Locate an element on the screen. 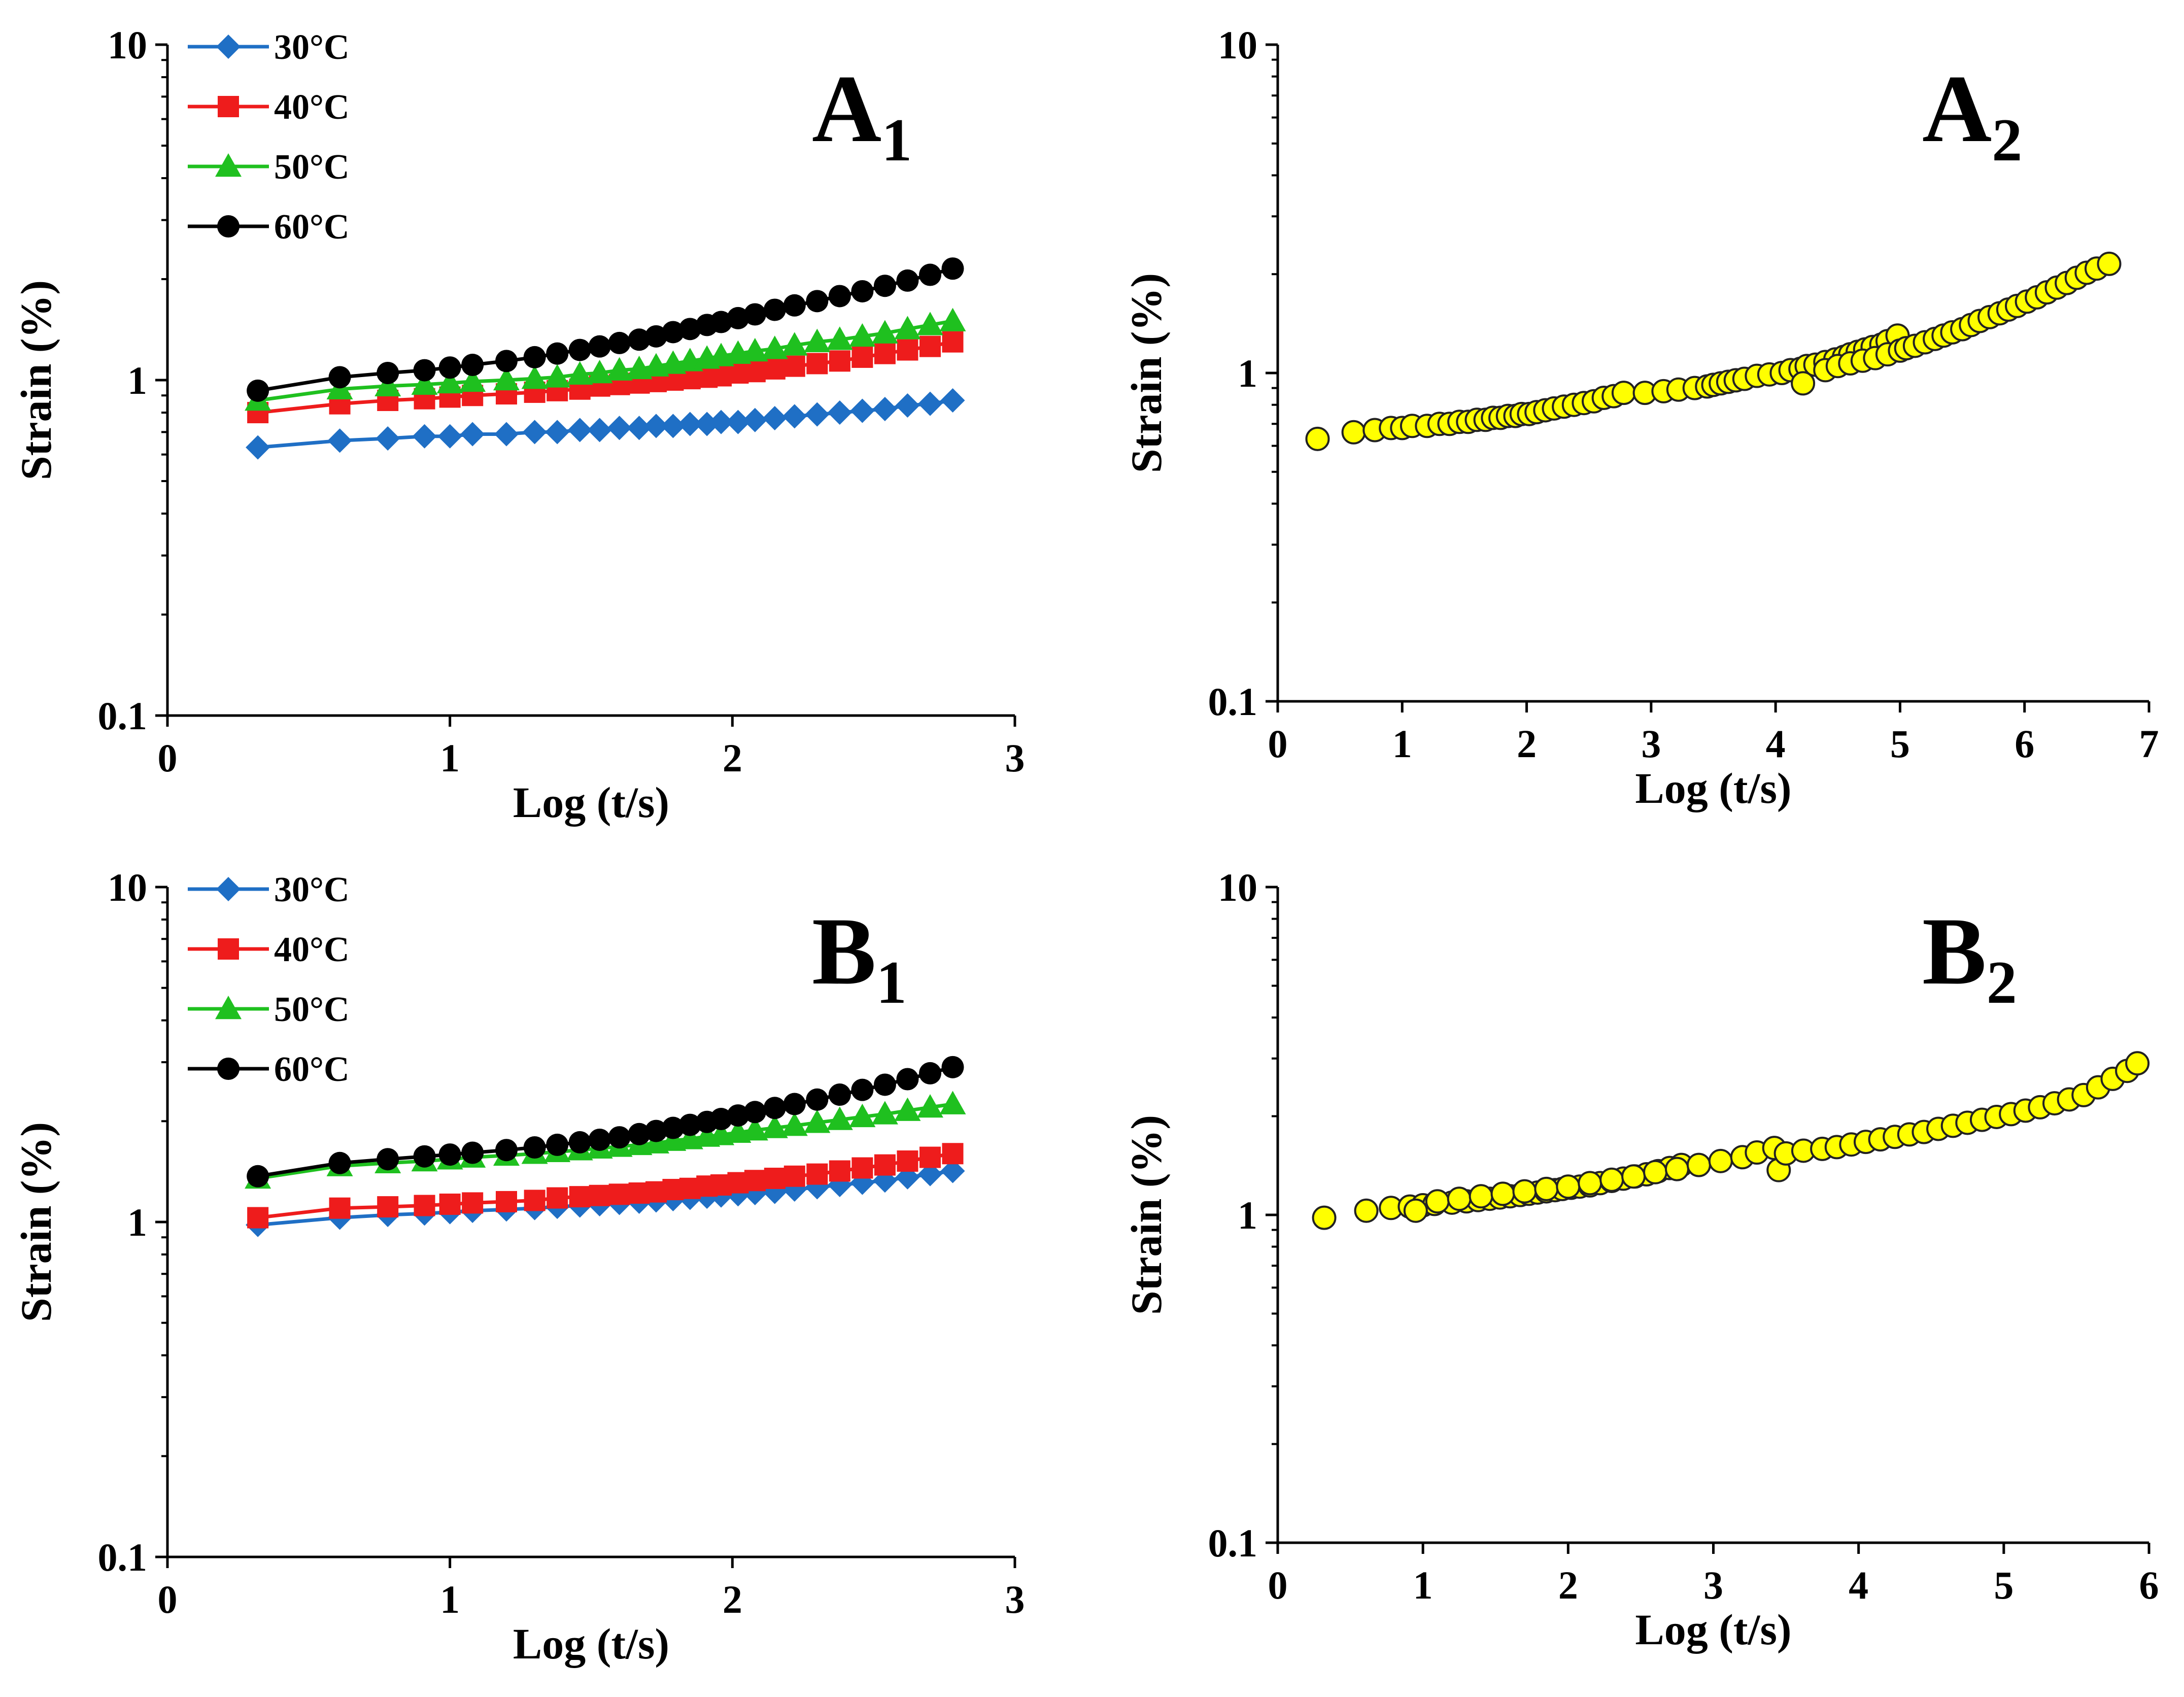 This screenshot has height=1697, width=2184. legend-label: 50°C is located at coordinates (312, 167).